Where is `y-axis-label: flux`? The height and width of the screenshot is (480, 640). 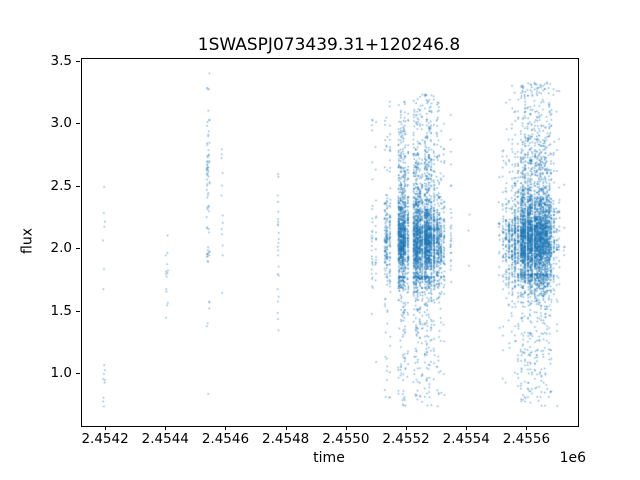
y-axis-label: flux is located at coordinates (27, 241).